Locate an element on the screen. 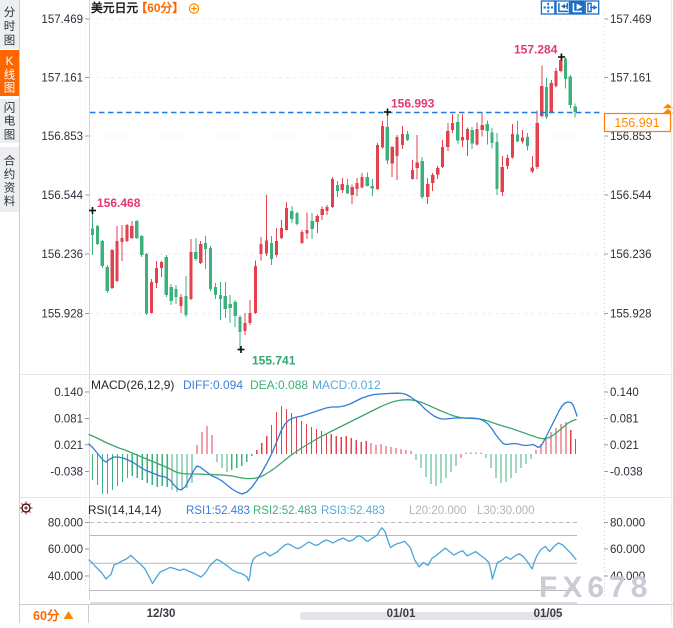  svg-text: 60分 is located at coordinates (46, 615).